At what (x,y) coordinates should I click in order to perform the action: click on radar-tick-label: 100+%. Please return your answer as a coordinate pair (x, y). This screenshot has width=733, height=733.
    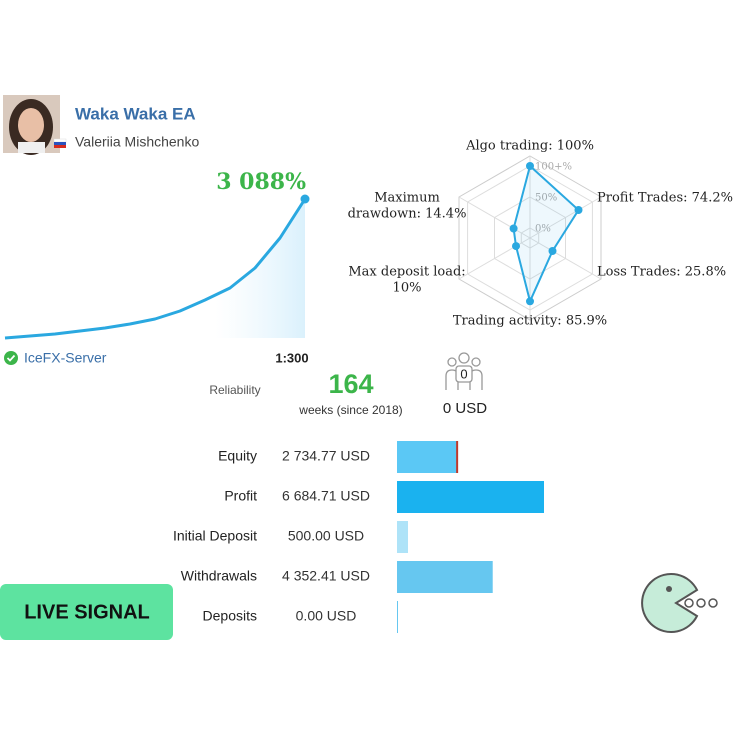
    Looking at the image, I should click on (553, 167).